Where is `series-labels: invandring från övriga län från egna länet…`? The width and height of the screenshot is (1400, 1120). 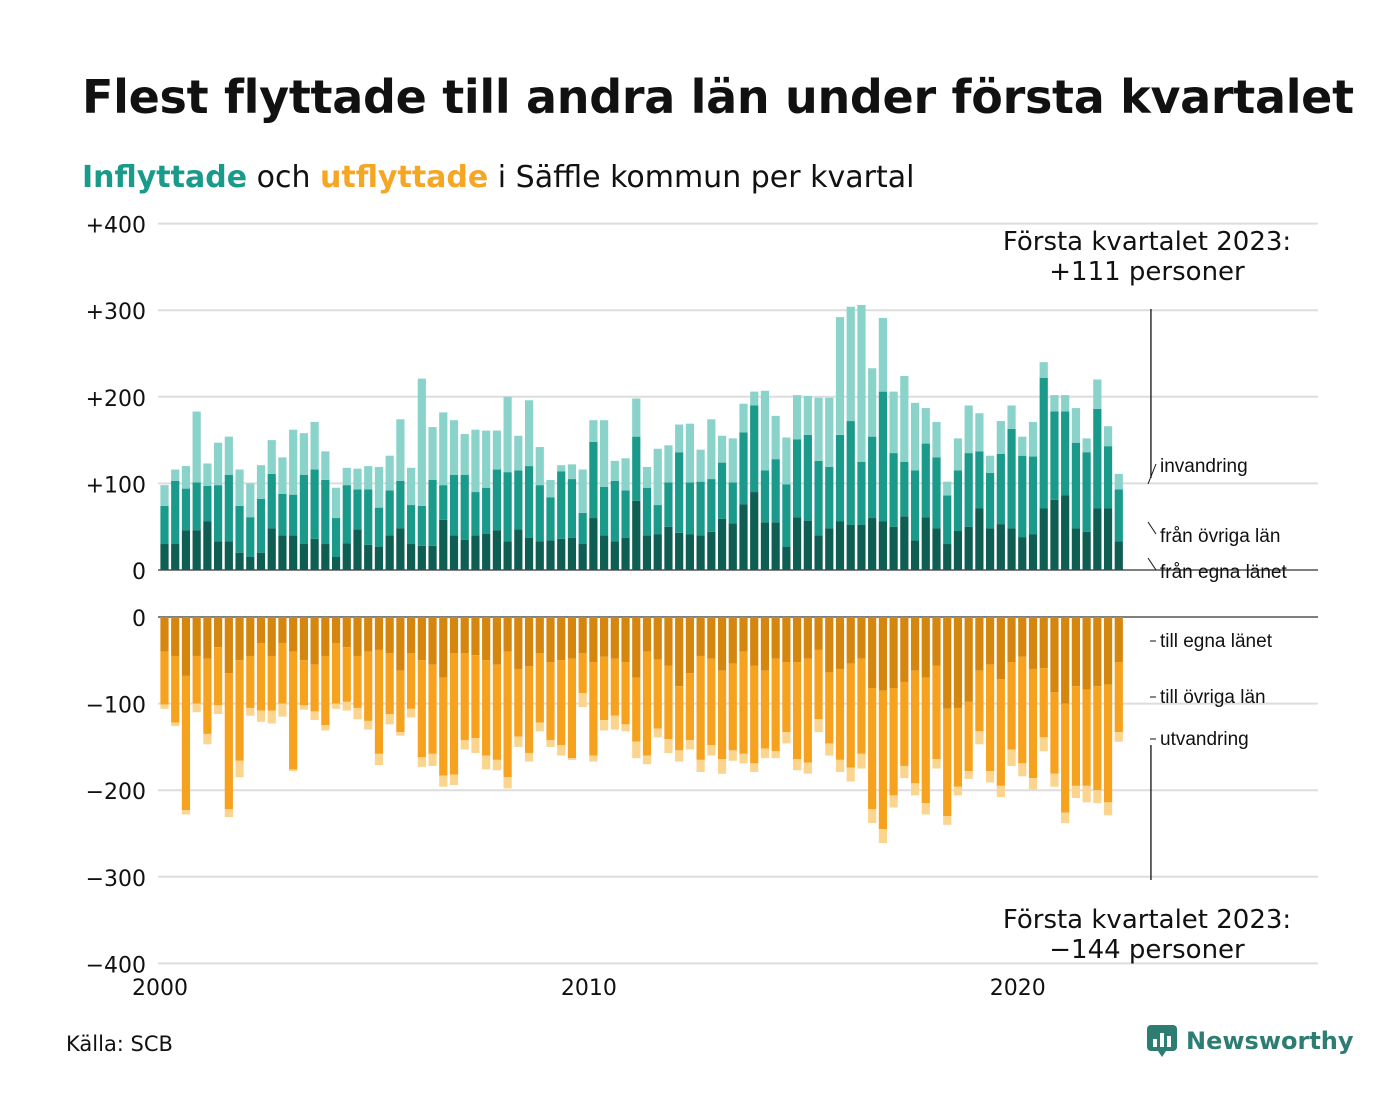 series-labels: invandring från övriga län från egna länet… is located at coordinates (1217, 603).